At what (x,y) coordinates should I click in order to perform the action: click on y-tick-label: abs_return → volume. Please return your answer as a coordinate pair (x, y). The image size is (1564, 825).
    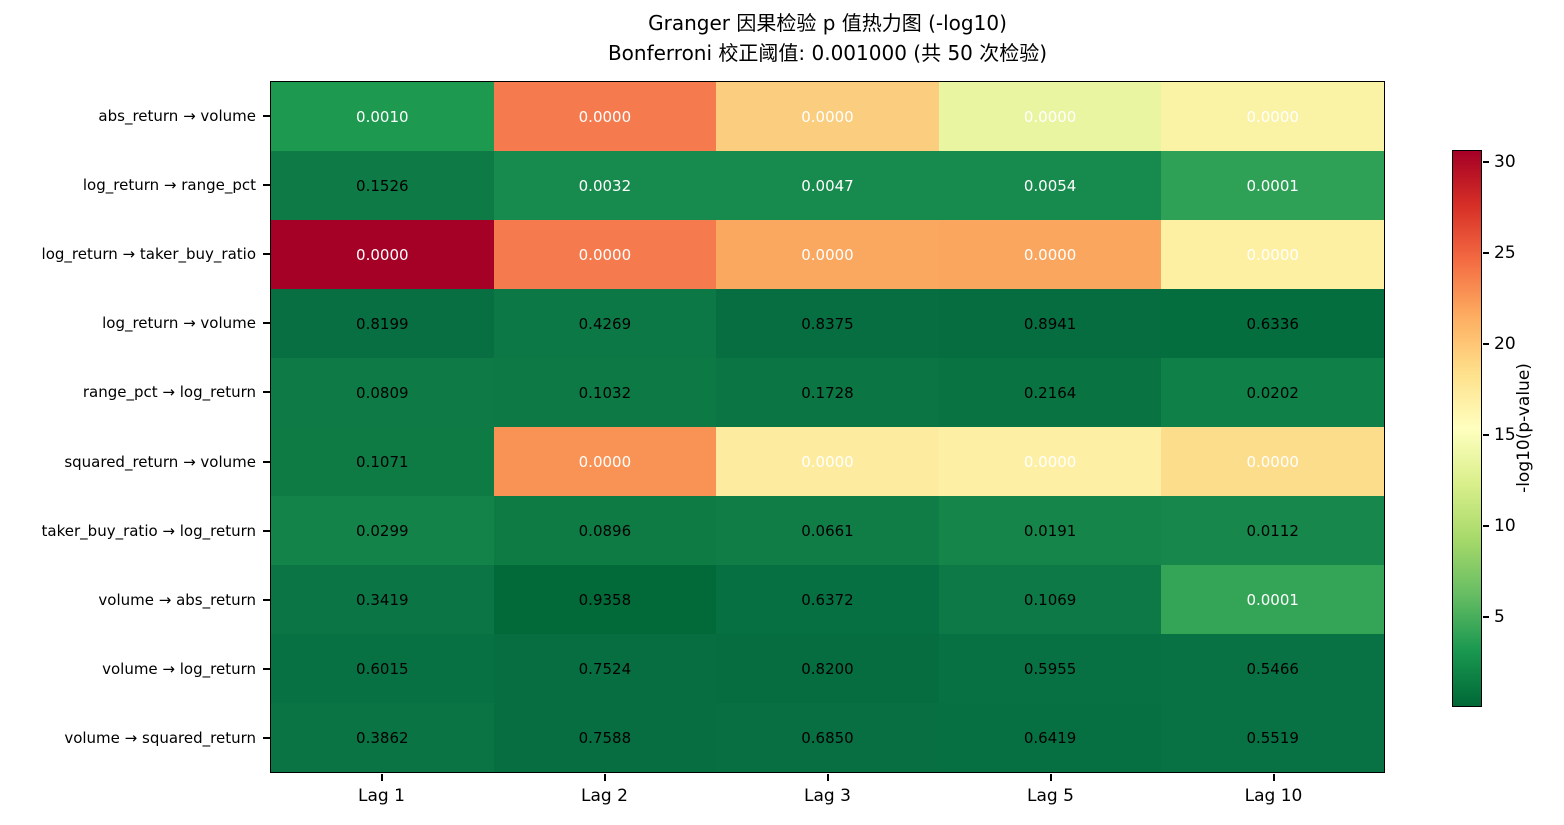
    Looking at the image, I should click on (177, 115).